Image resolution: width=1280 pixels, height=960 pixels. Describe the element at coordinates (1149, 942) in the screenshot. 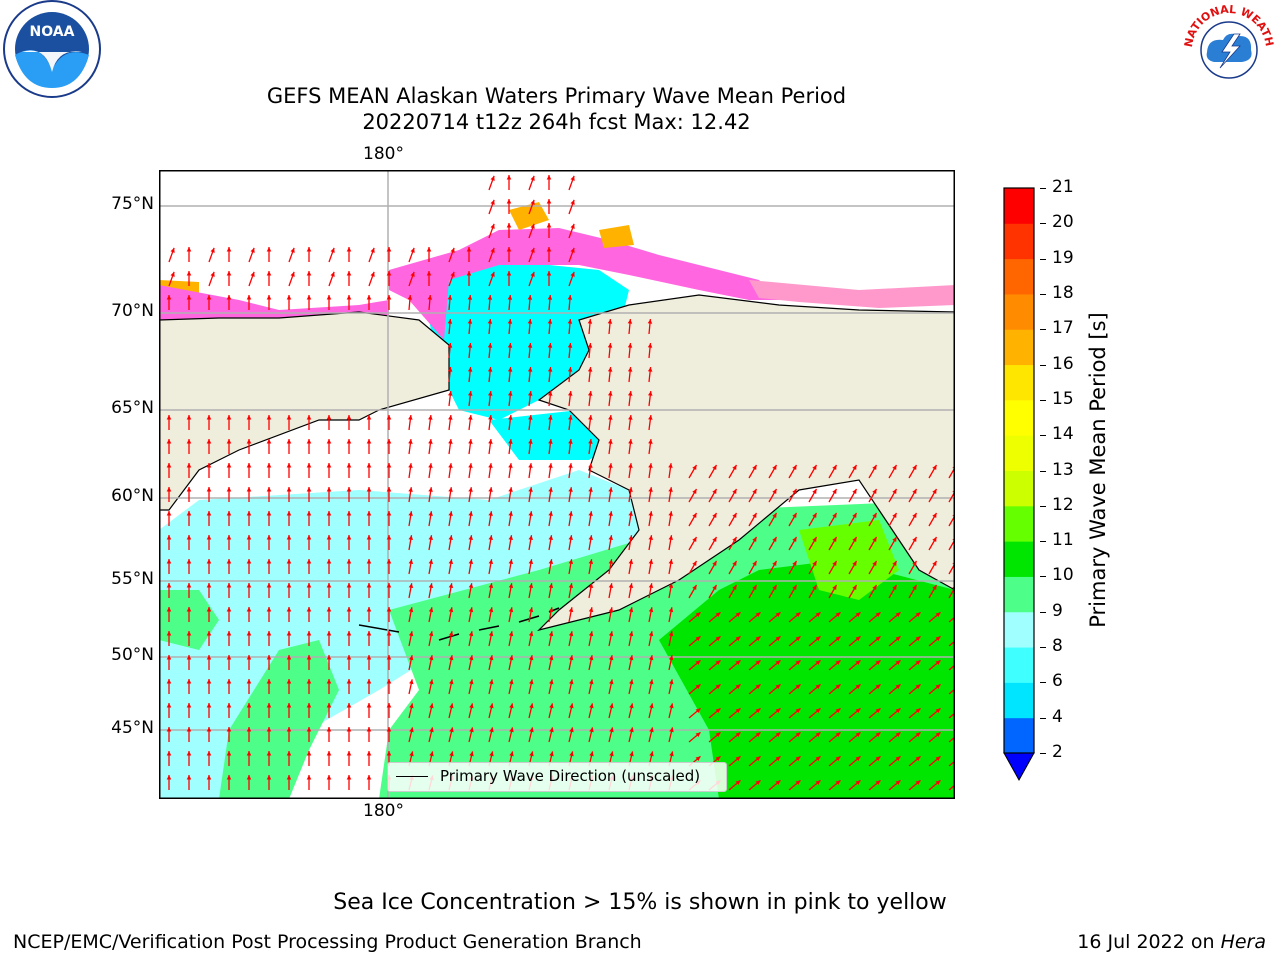

I see `footer-date-text: 16 Jul 2022 on` at that location.